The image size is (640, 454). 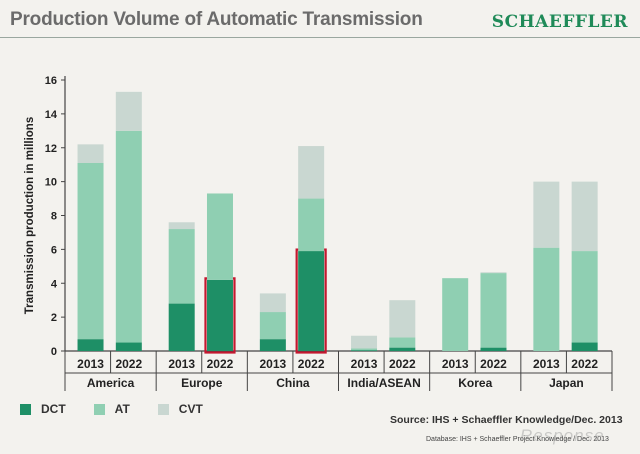 I want to click on legend-label-dct: DCT, so click(x=53, y=409).